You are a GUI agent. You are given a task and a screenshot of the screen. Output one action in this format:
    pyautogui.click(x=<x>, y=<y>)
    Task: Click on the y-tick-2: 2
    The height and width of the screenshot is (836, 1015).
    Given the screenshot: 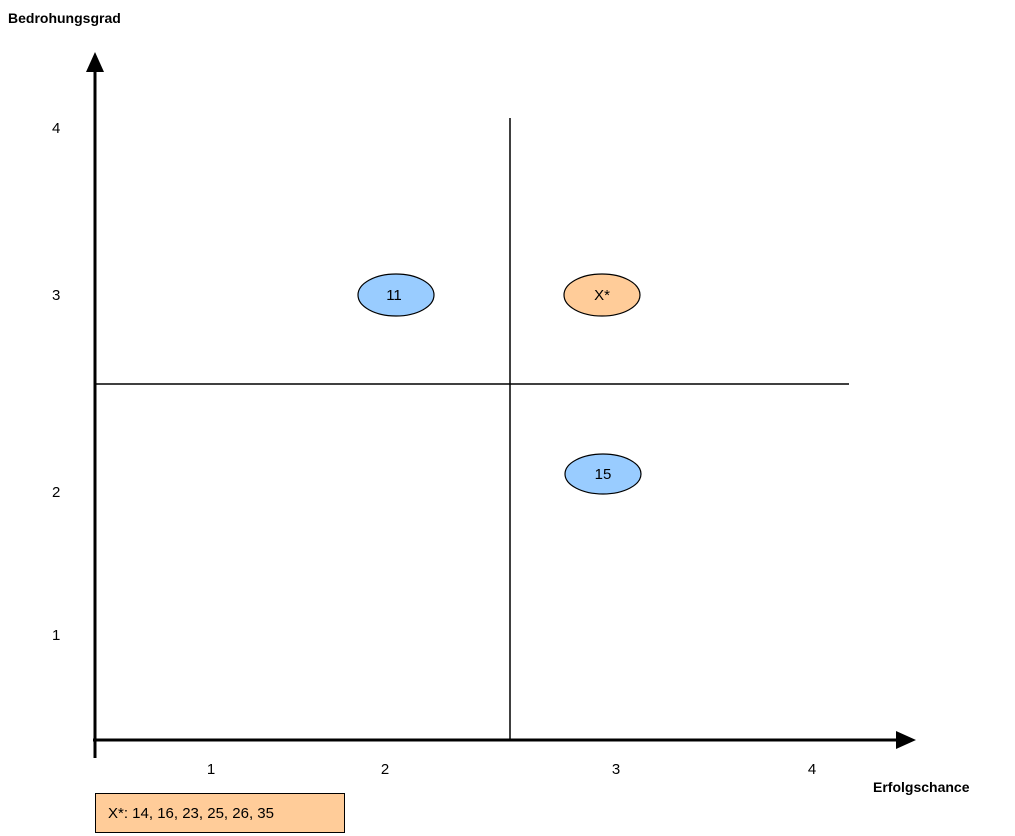 What is the action you would take?
    pyautogui.click(x=56, y=492)
    